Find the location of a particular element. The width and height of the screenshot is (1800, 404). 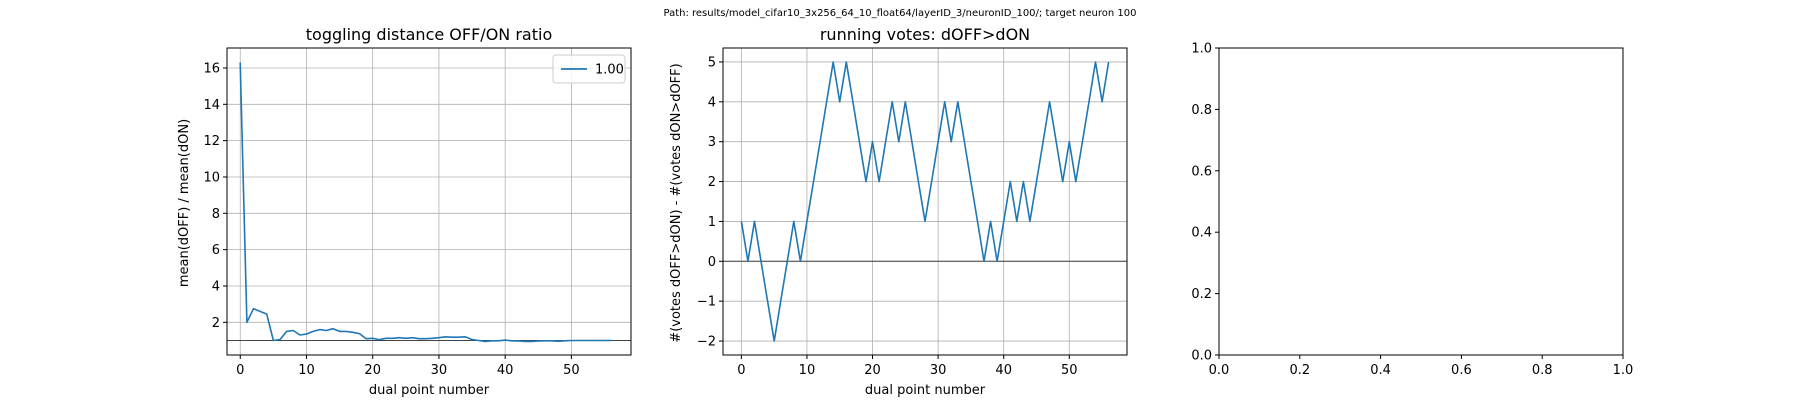

votes-chart-ytick-label: −2 is located at coordinates (706, 342).